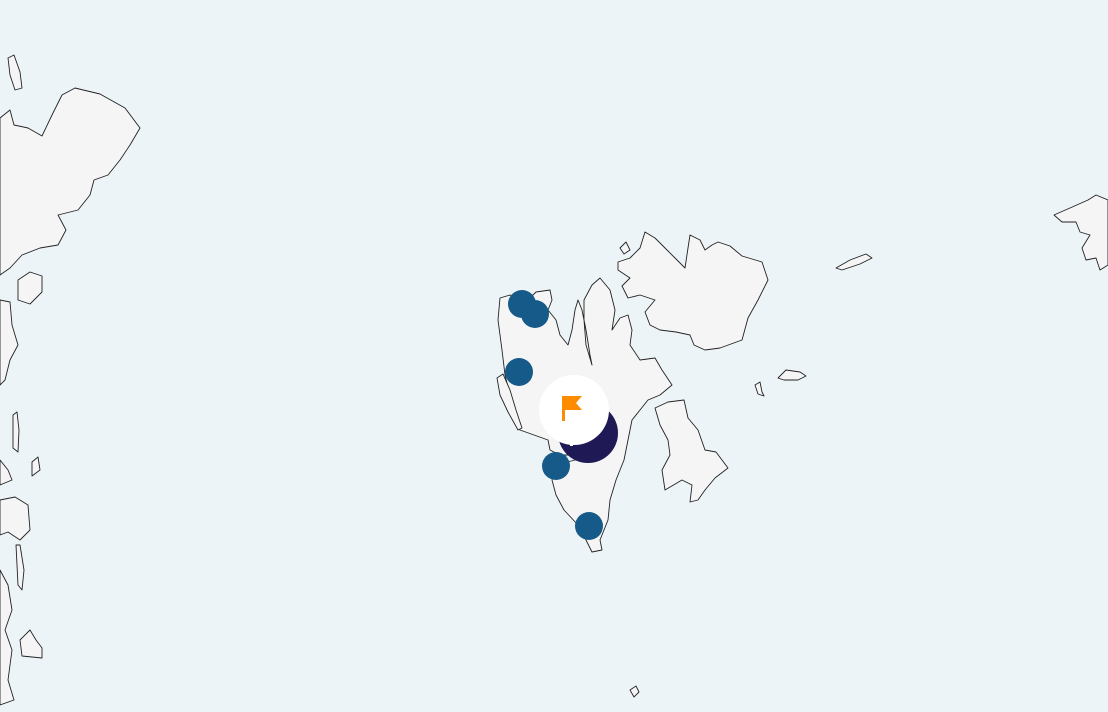 This screenshot has height=712, width=1108. I want to click on landmass-franz-josef-land, so click(1080, 232).